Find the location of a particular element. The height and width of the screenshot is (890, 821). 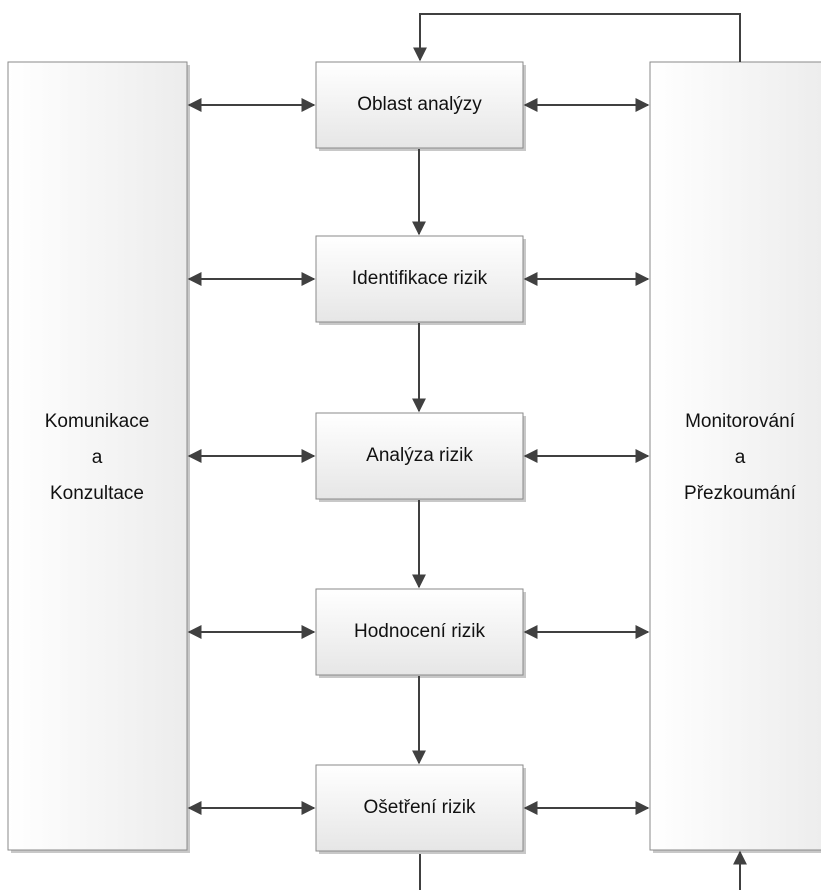

step-label: Identifikace rizik is located at coordinates (420, 278).